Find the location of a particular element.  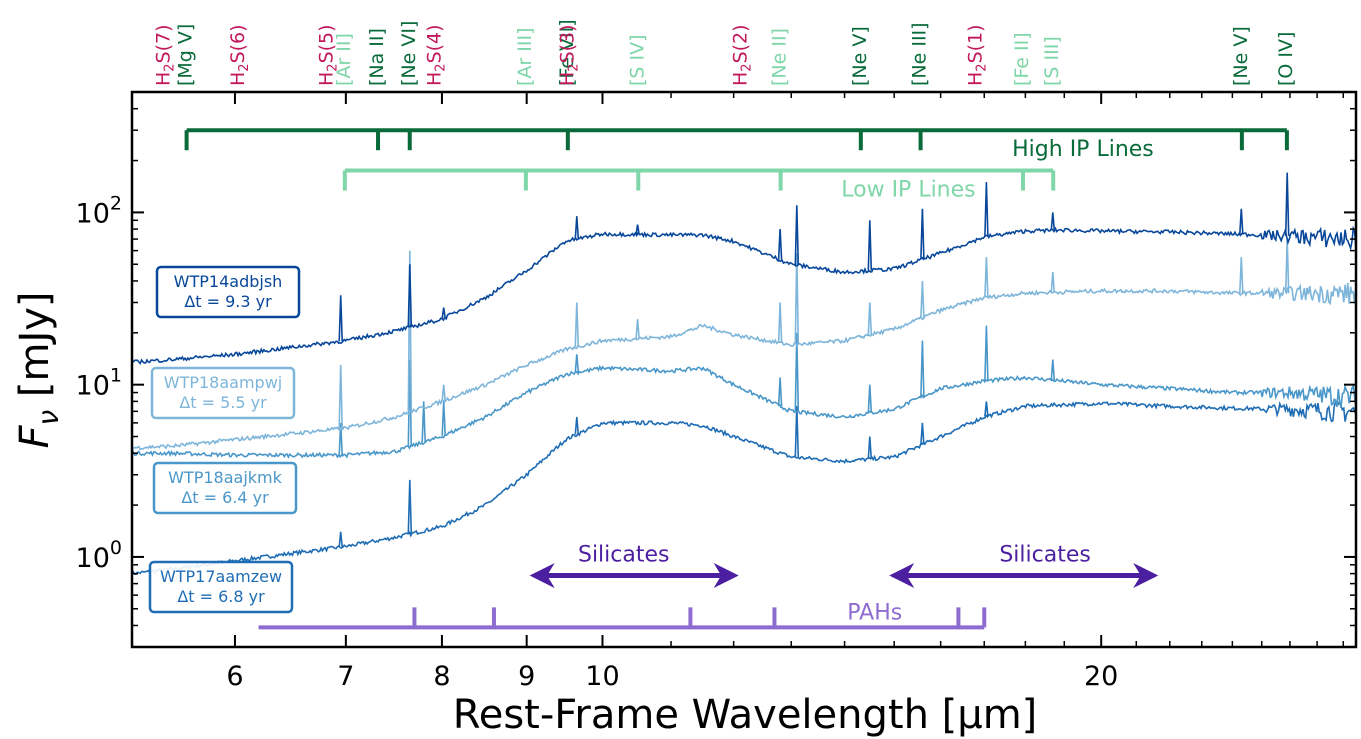

line-id-label: [Fe II] is located at coordinates (1022, 59).